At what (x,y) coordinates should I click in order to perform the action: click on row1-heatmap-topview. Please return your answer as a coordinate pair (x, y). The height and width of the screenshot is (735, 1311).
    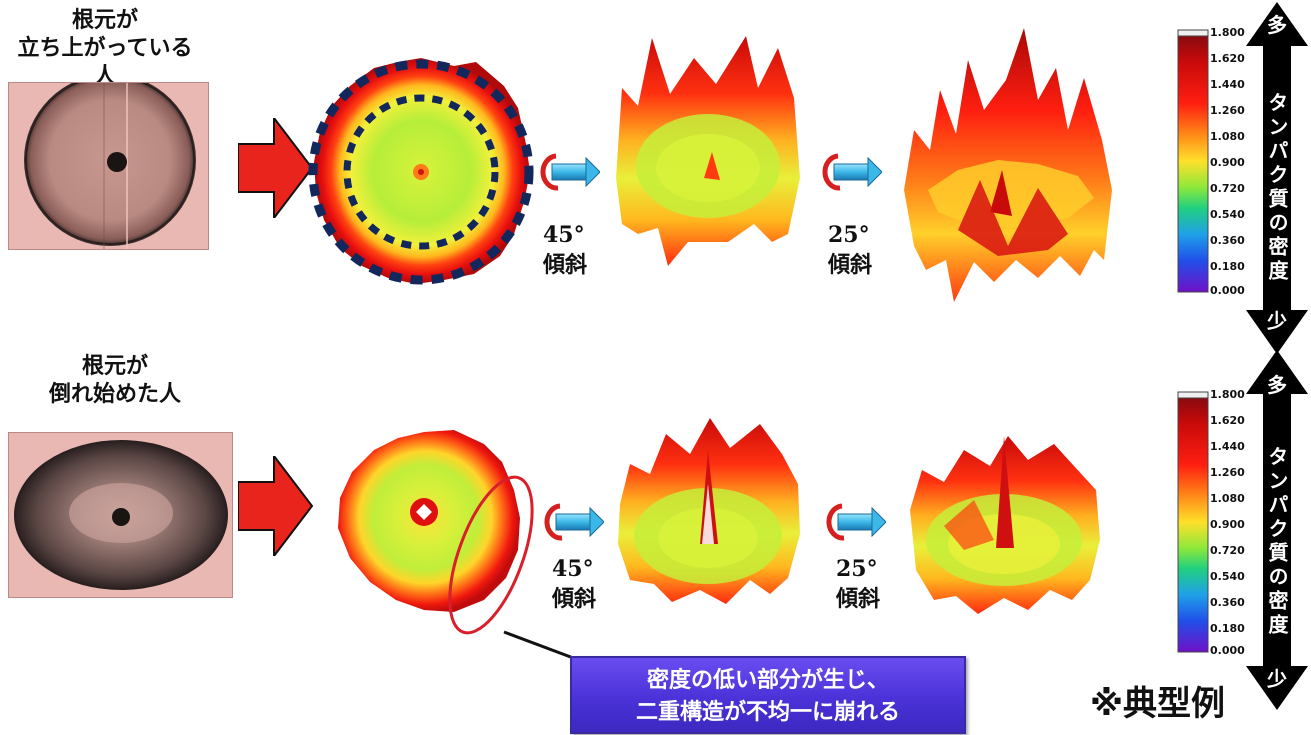
    Looking at the image, I should click on (421, 170).